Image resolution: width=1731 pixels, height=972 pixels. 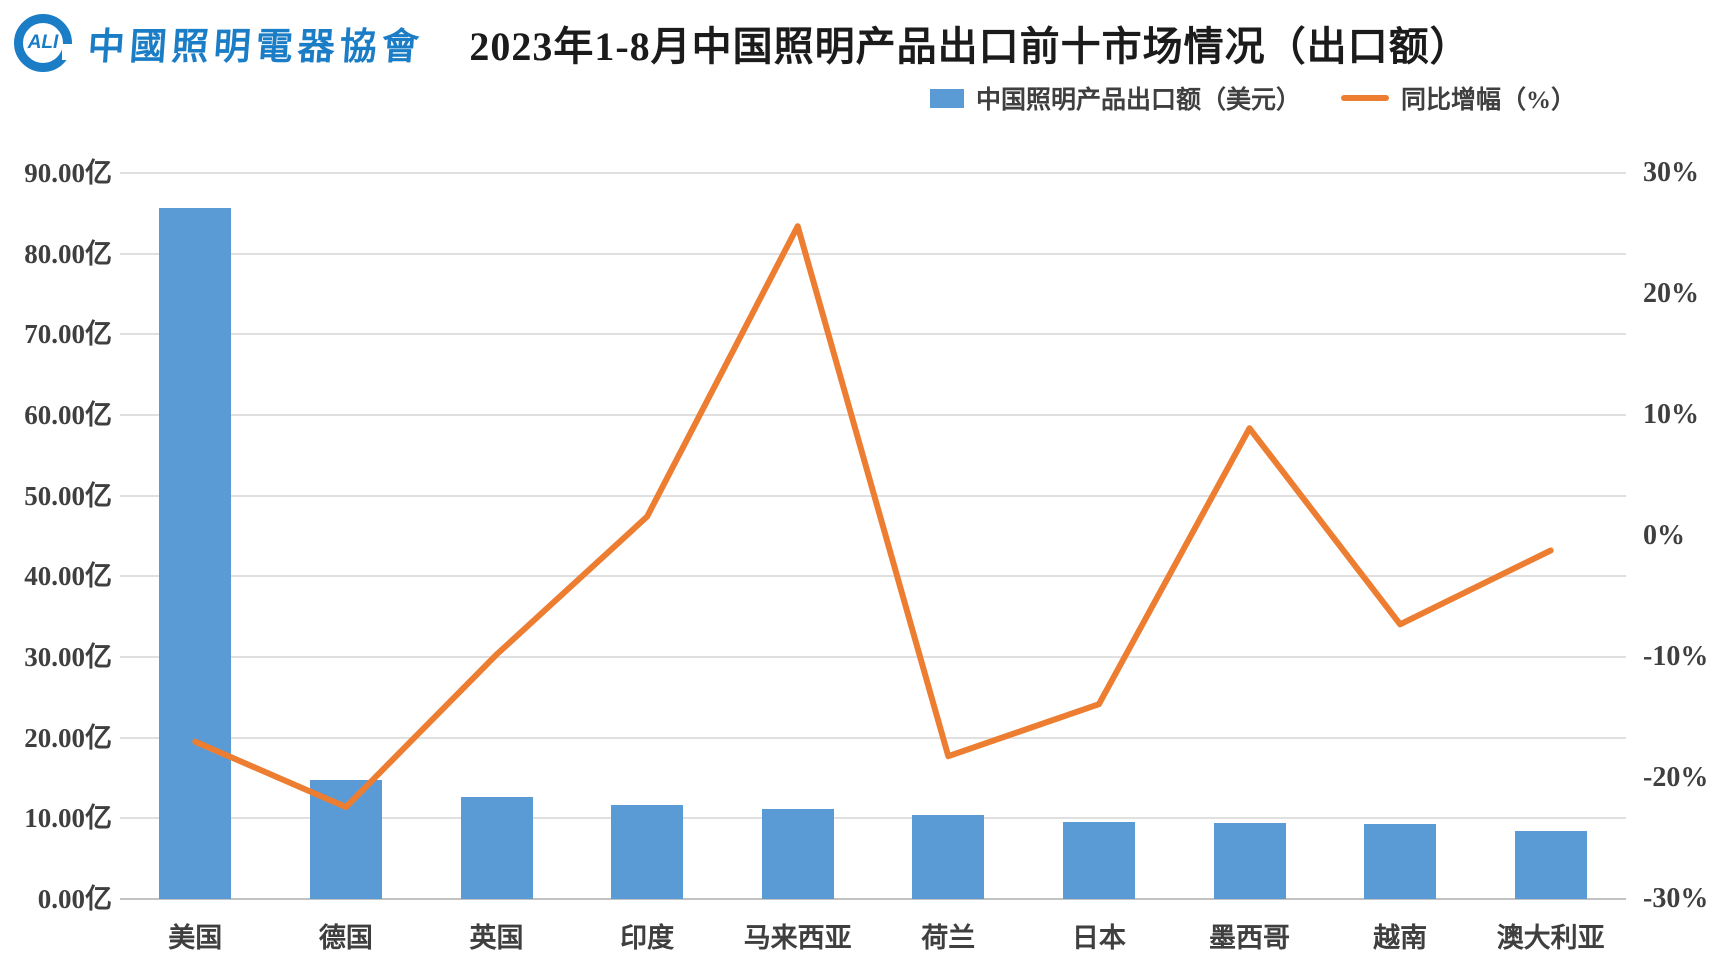 I want to click on cali-logo-mark: ALI, so click(x=44, y=43).